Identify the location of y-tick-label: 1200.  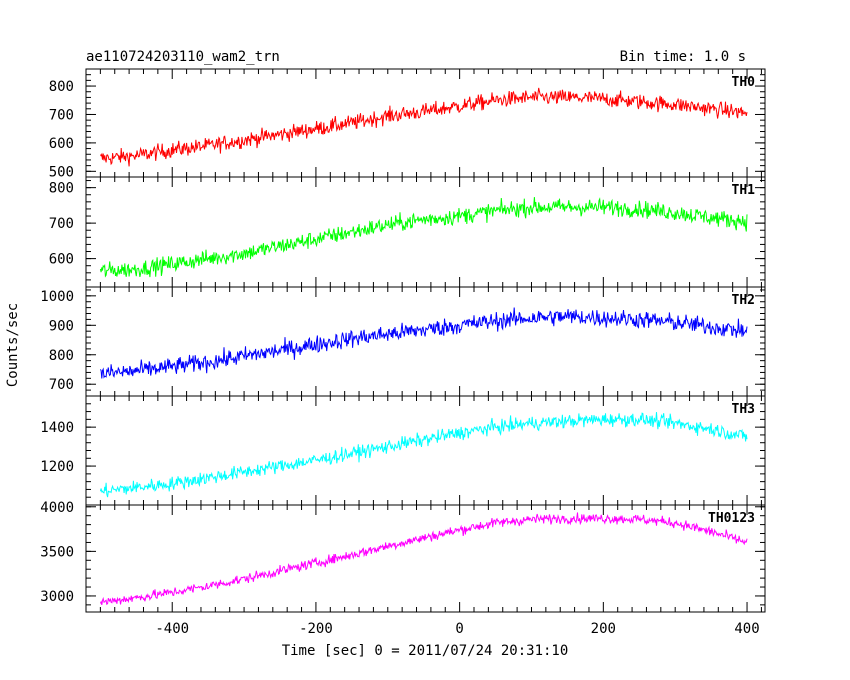
(57, 467).